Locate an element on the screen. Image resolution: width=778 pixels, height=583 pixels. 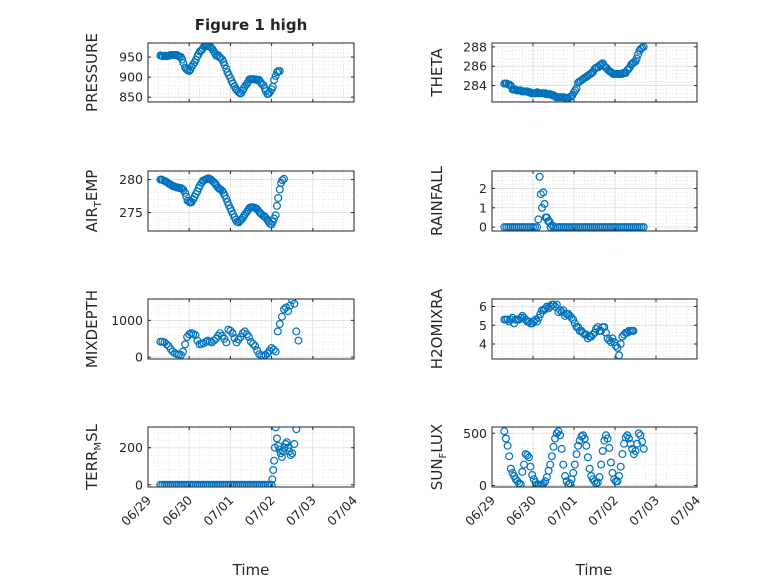
y-tick-label: 284 is located at coordinates (475, 85).